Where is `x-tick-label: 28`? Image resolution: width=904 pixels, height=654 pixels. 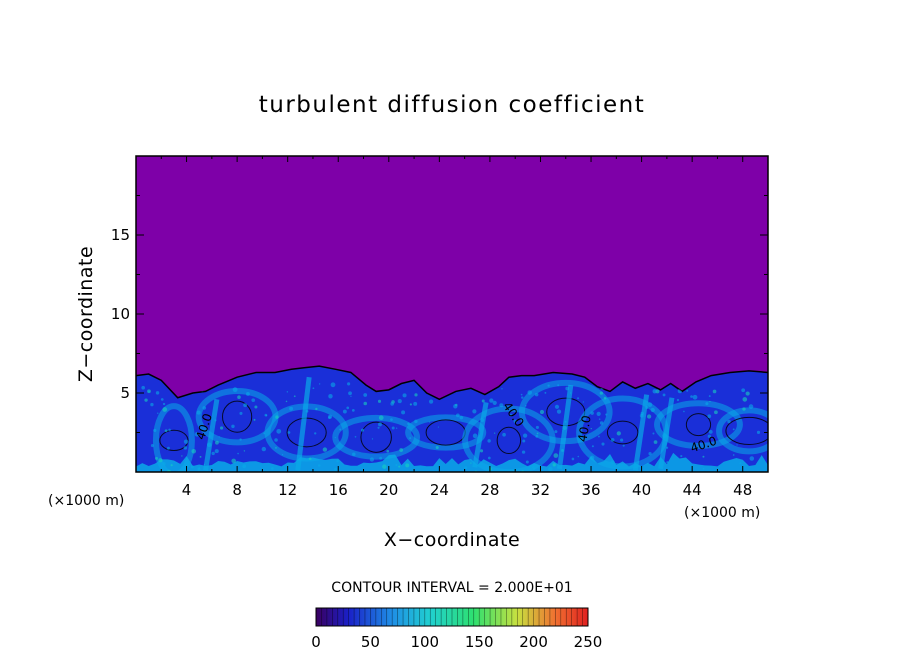 x-tick-label: 28 is located at coordinates (489, 490).